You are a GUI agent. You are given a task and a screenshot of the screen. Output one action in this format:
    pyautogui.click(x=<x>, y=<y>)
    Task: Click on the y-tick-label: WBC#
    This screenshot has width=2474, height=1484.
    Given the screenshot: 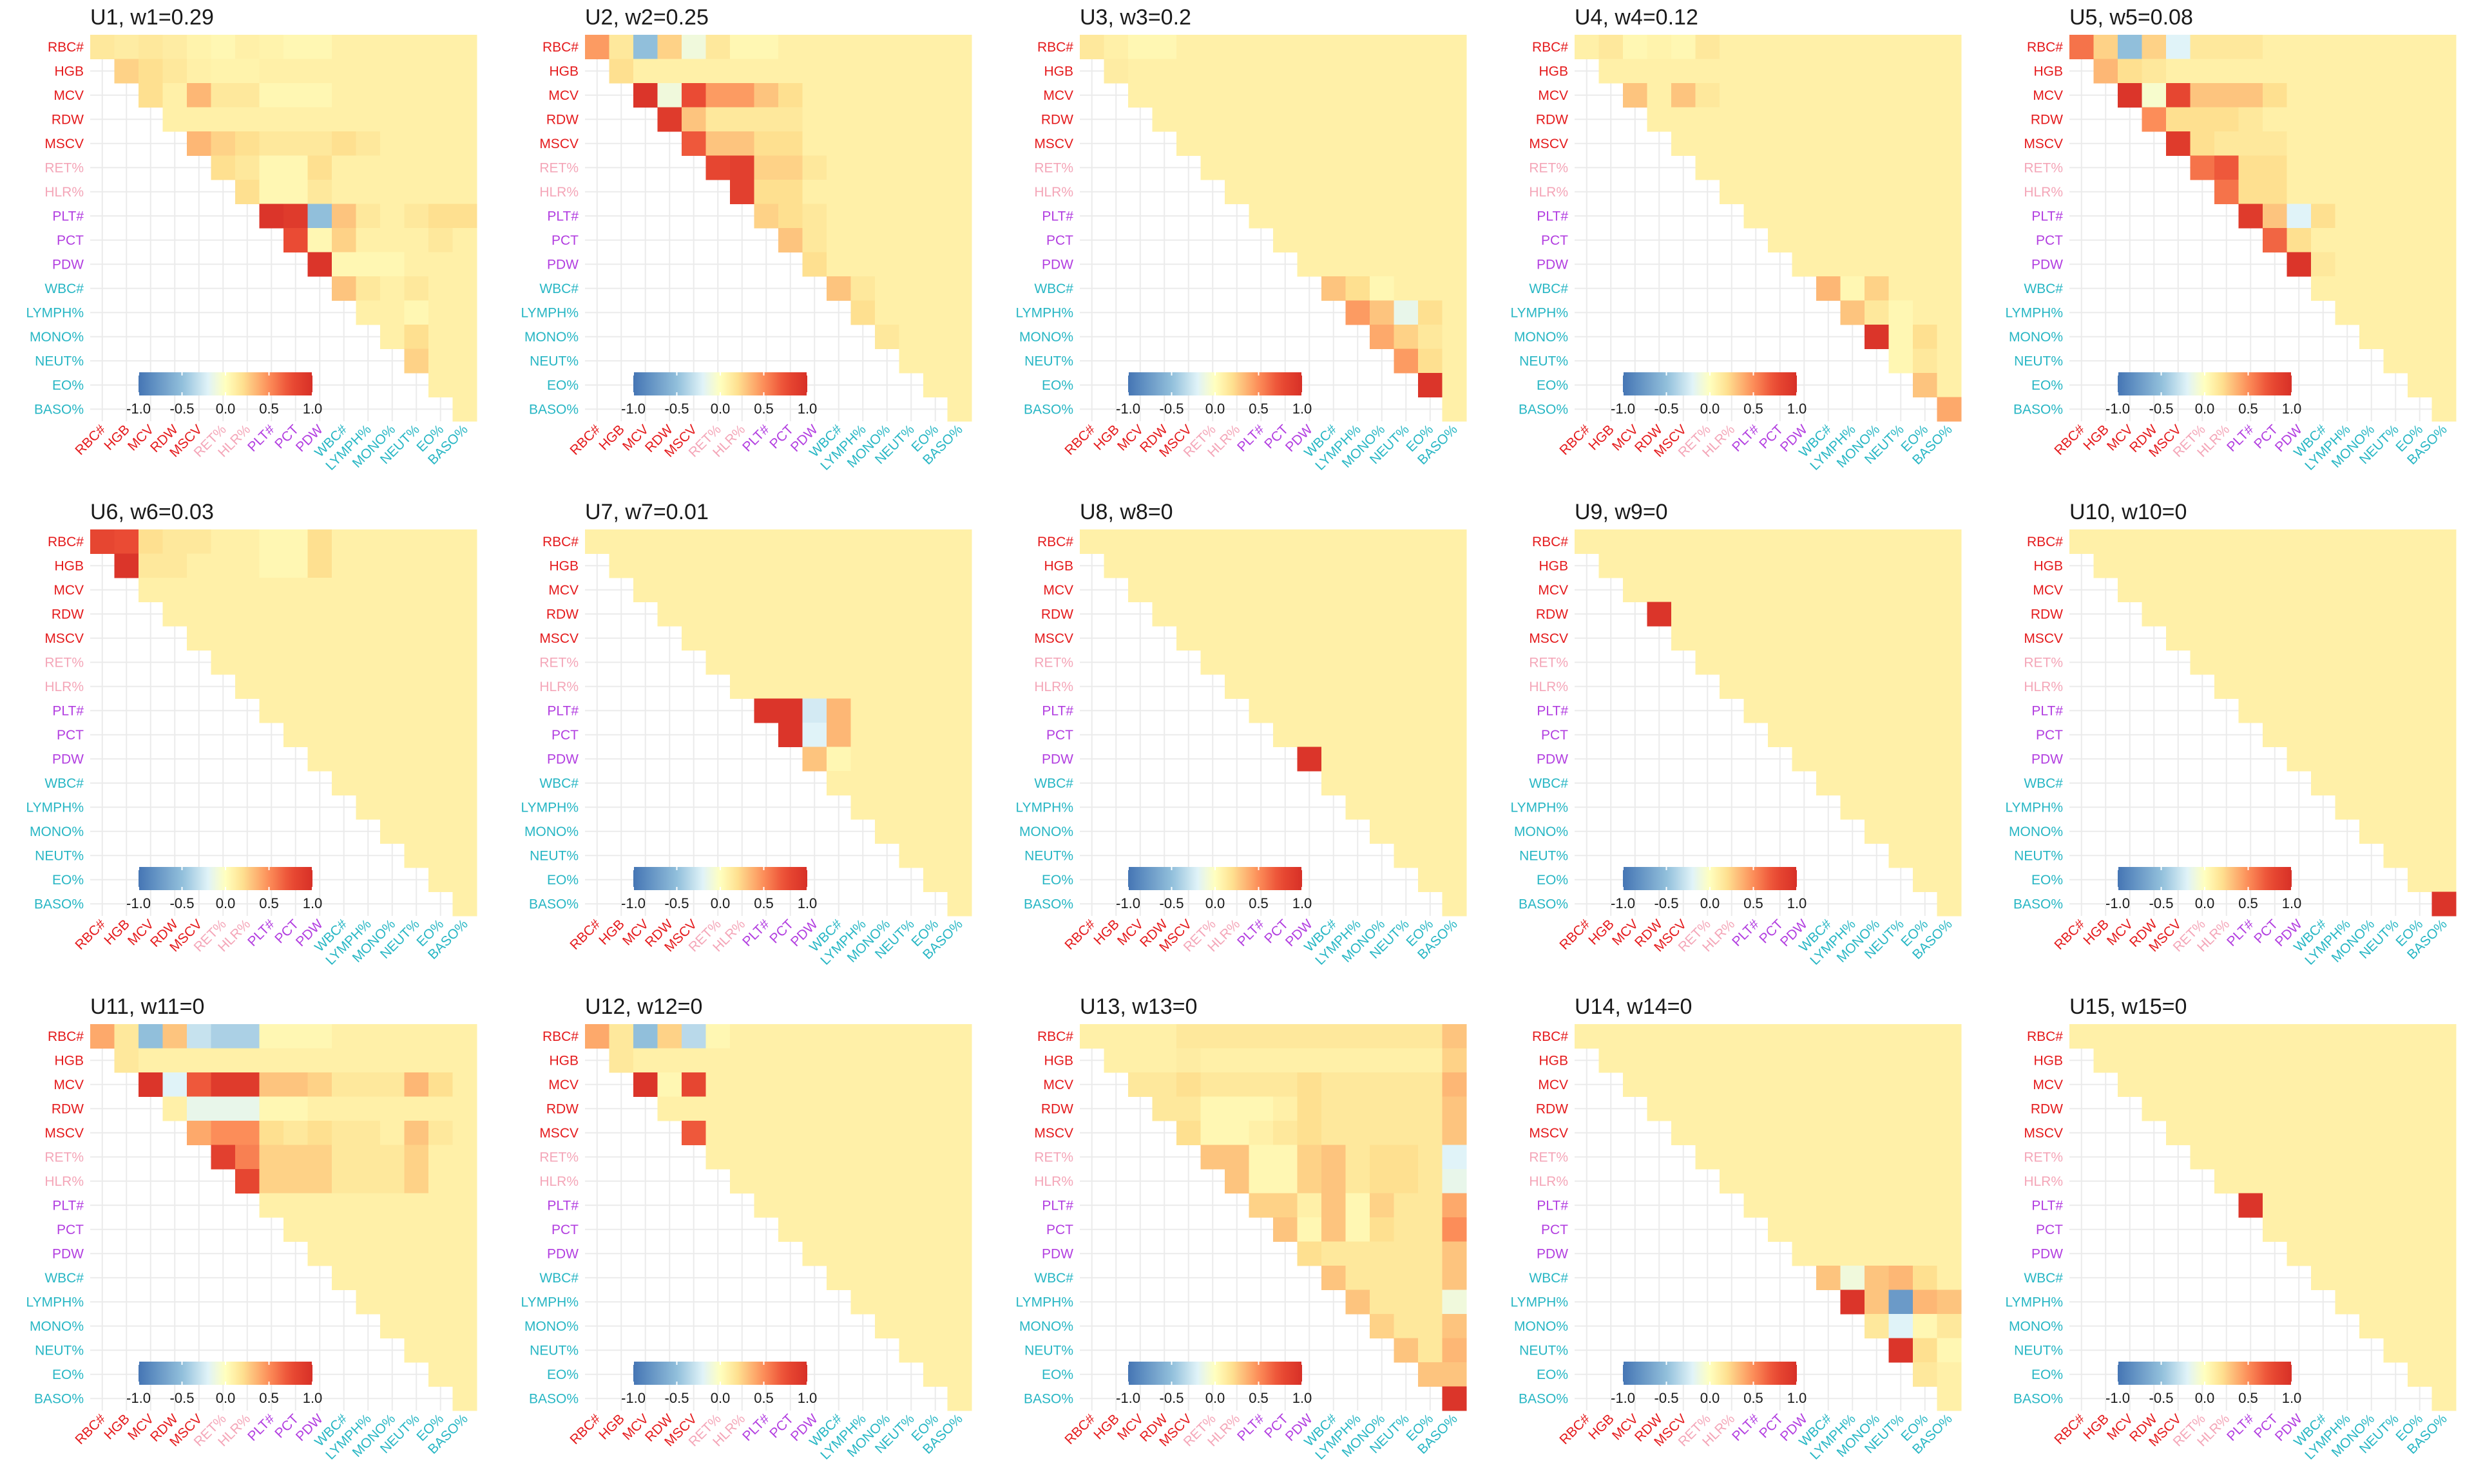 What is the action you would take?
    pyautogui.click(x=1053, y=1278)
    